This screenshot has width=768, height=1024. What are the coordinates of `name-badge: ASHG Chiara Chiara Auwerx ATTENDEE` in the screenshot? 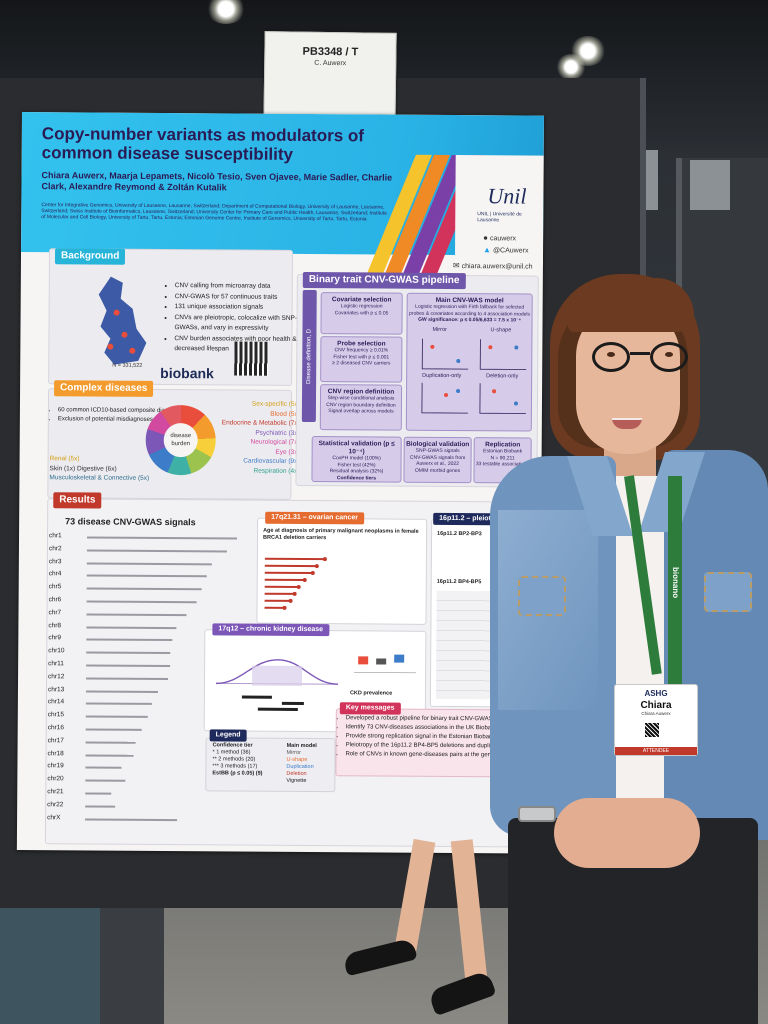 It's located at (656, 720).